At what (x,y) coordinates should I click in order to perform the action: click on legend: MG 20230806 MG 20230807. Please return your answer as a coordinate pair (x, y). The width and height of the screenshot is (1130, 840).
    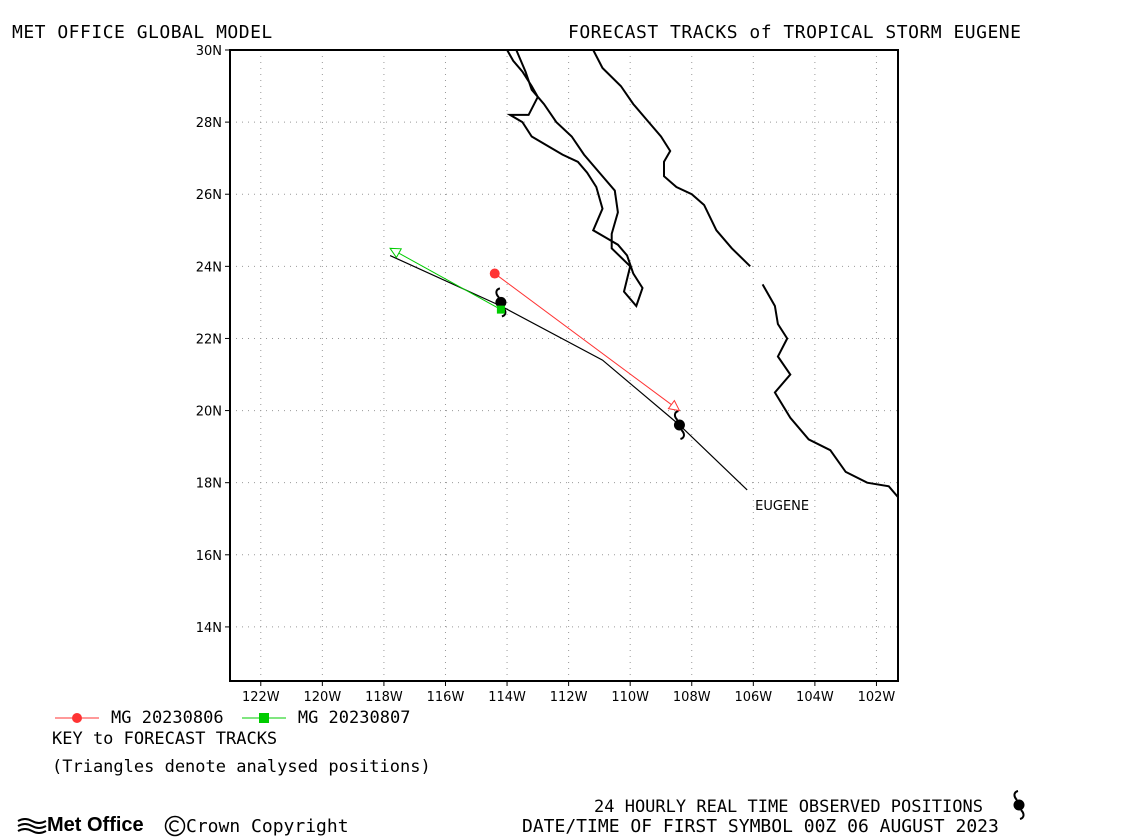
    Looking at the image, I should click on (236, 719).